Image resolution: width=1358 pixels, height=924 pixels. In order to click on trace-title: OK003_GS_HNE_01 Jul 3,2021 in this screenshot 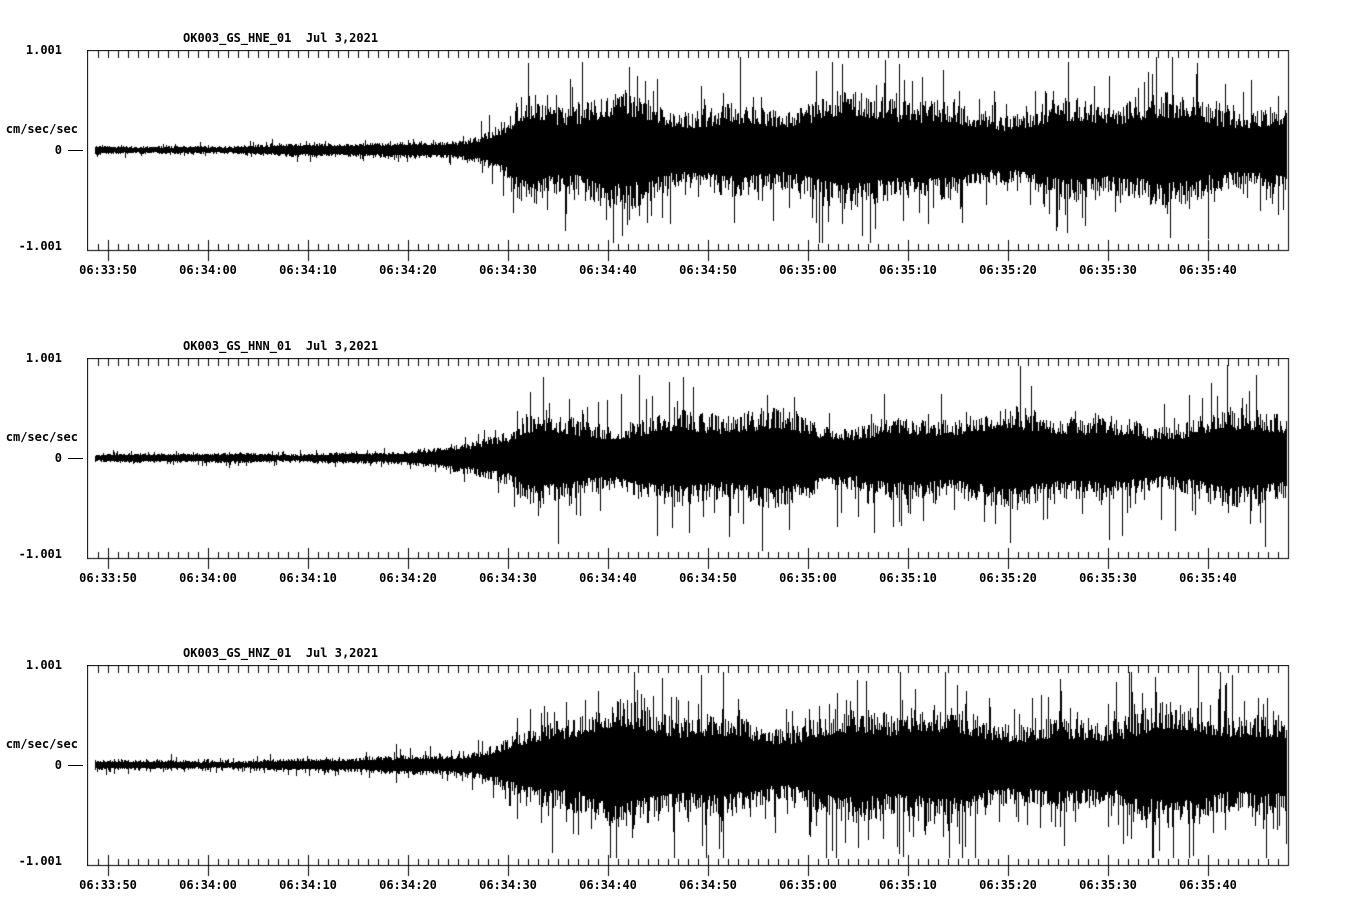, I will do `click(281, 38)`.